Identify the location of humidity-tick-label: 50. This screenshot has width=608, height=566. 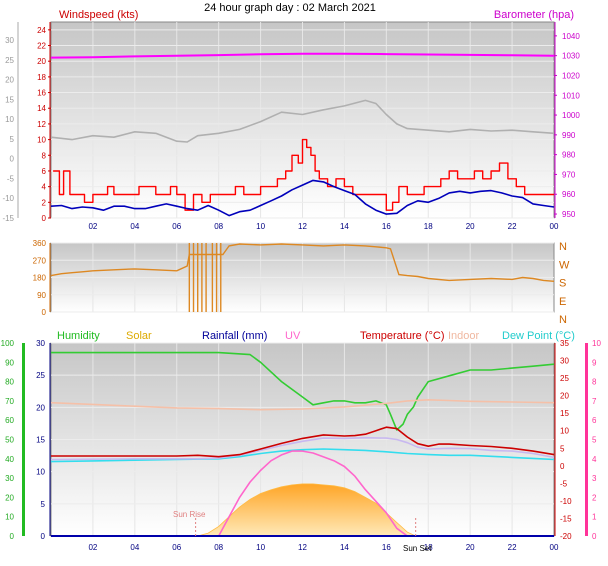
(9, 440).